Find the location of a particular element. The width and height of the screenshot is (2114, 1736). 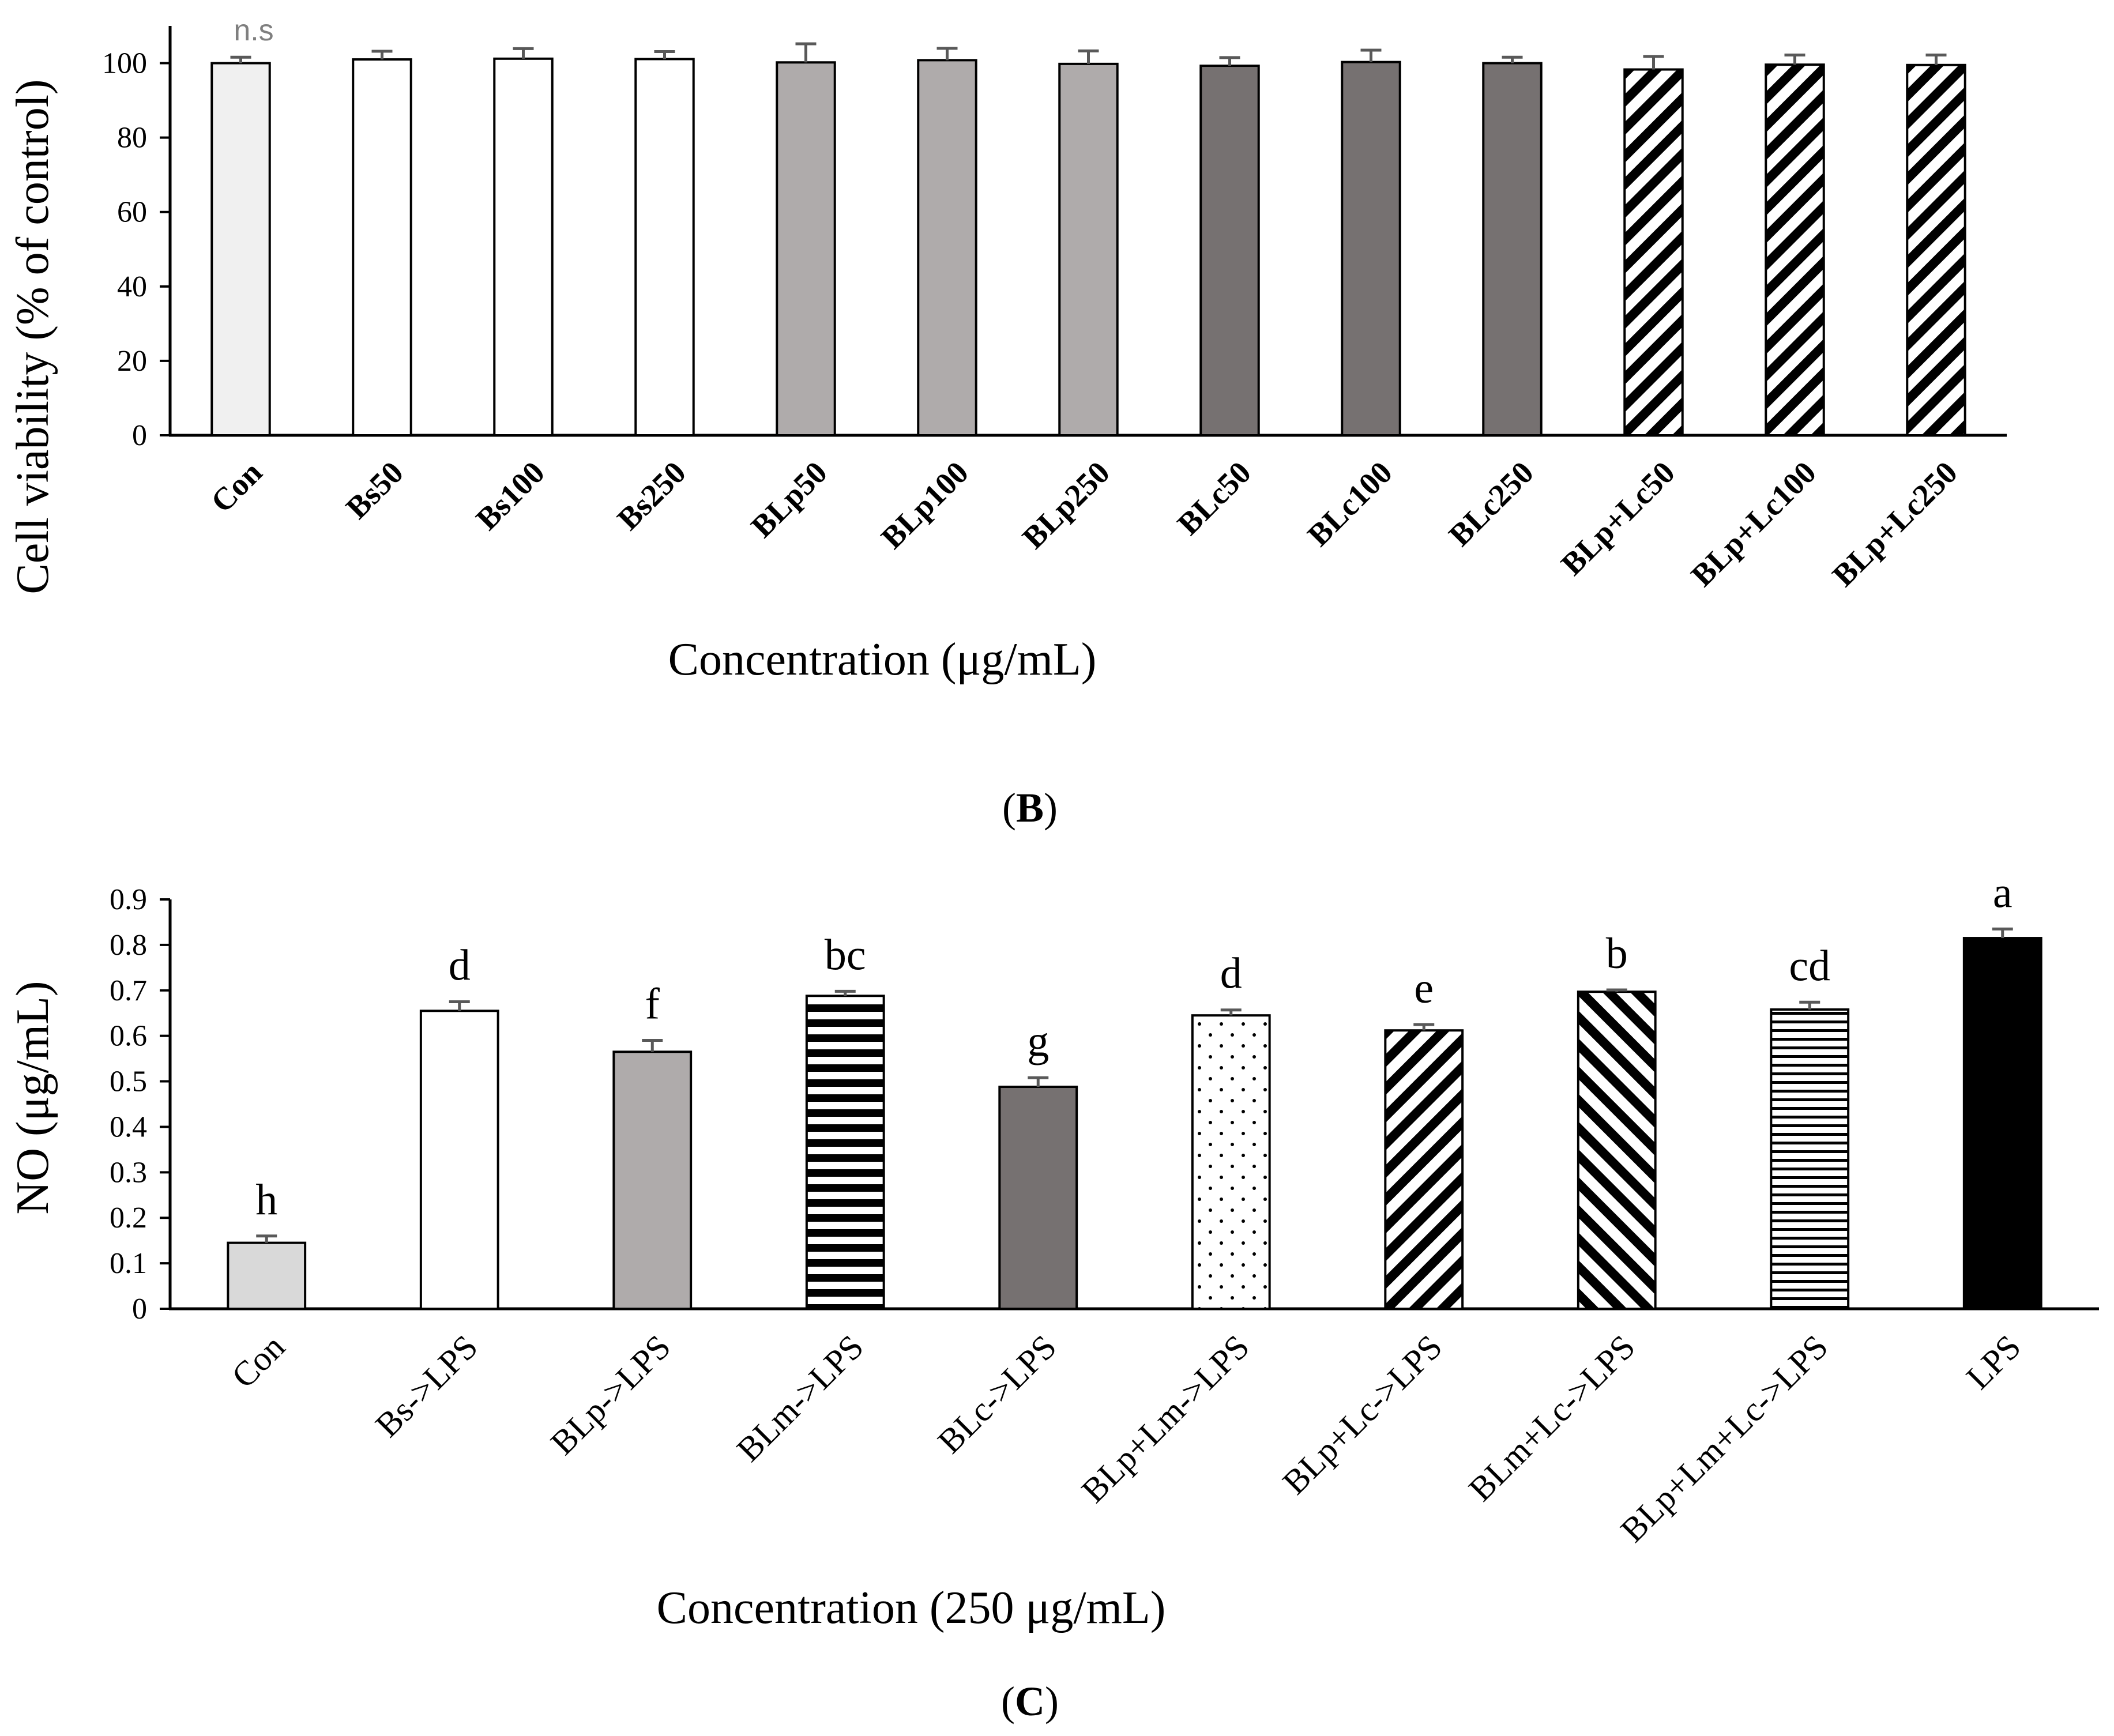

y-tick-label: 0.7 is located at coordinates (128, 990).